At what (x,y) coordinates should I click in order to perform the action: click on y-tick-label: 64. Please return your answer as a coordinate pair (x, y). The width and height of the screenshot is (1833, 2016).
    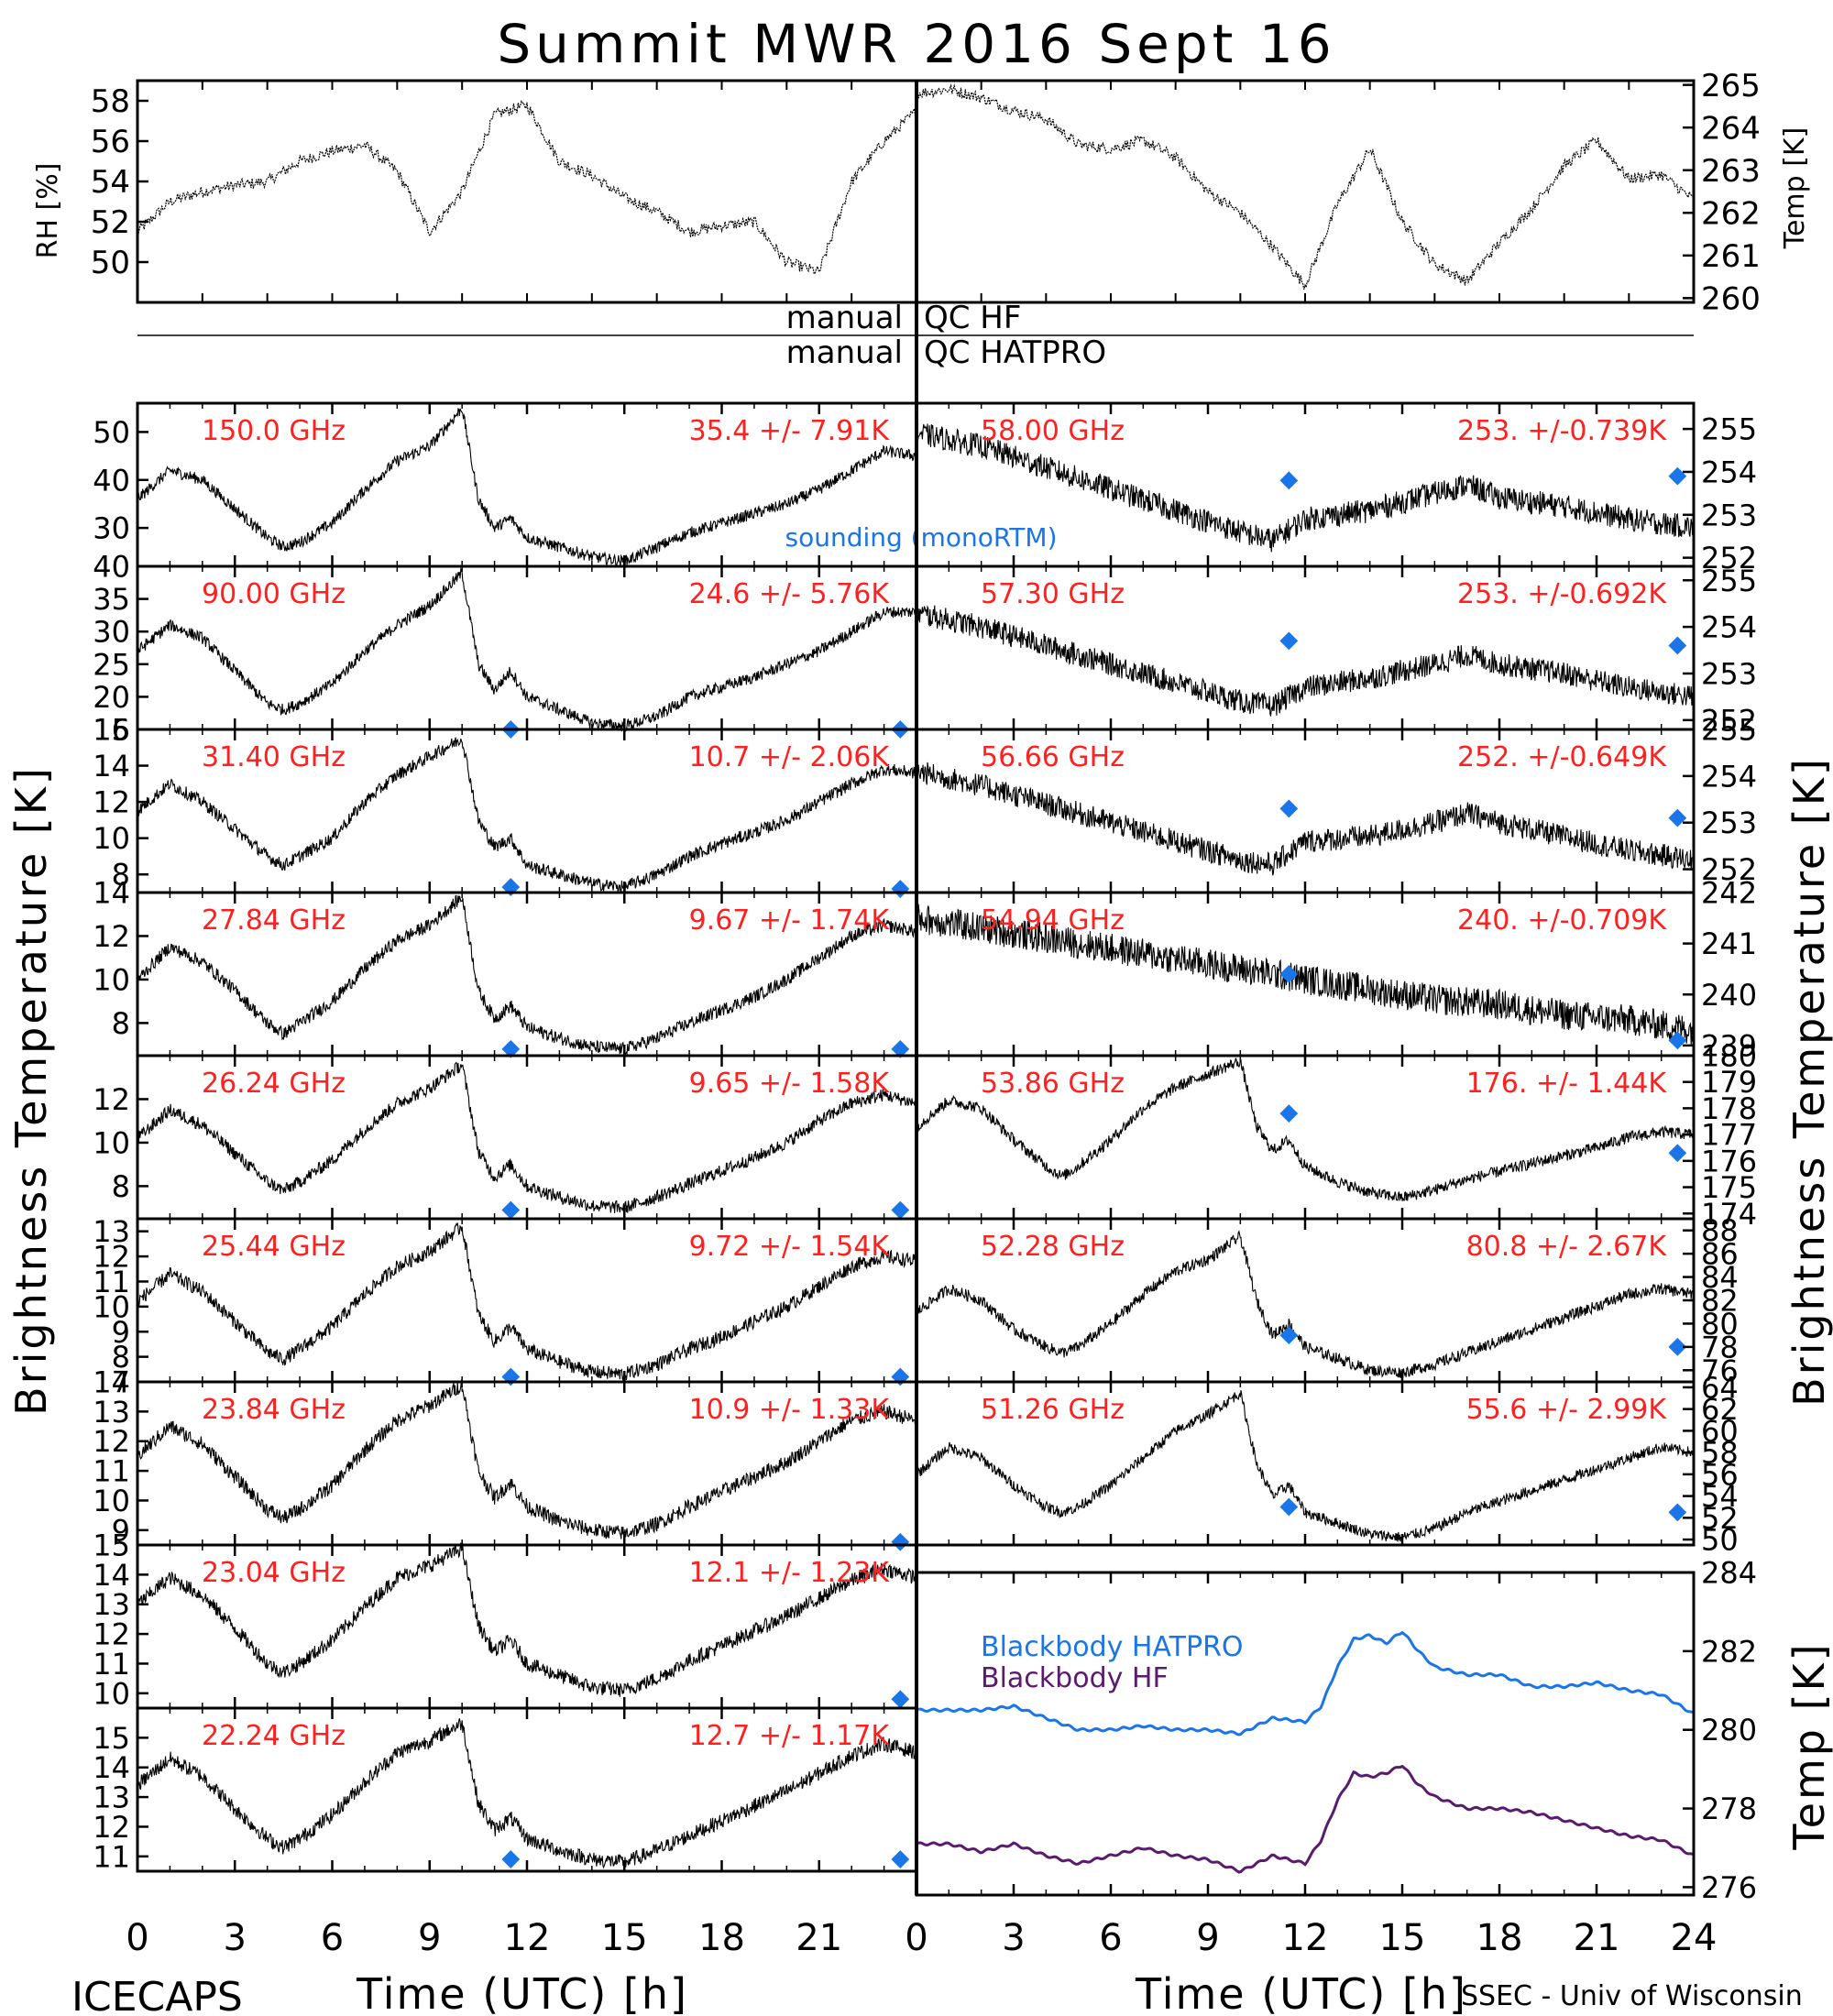
    Looking at the image, I should click on (1720, 1387).